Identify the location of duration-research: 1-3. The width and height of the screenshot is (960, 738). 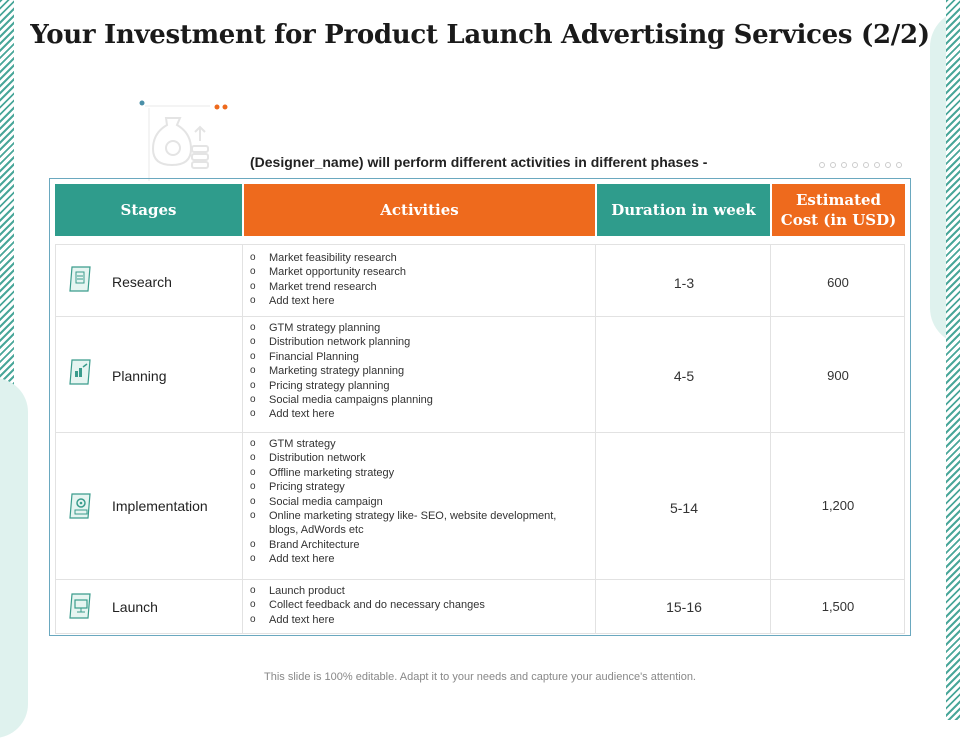
(684, 283).